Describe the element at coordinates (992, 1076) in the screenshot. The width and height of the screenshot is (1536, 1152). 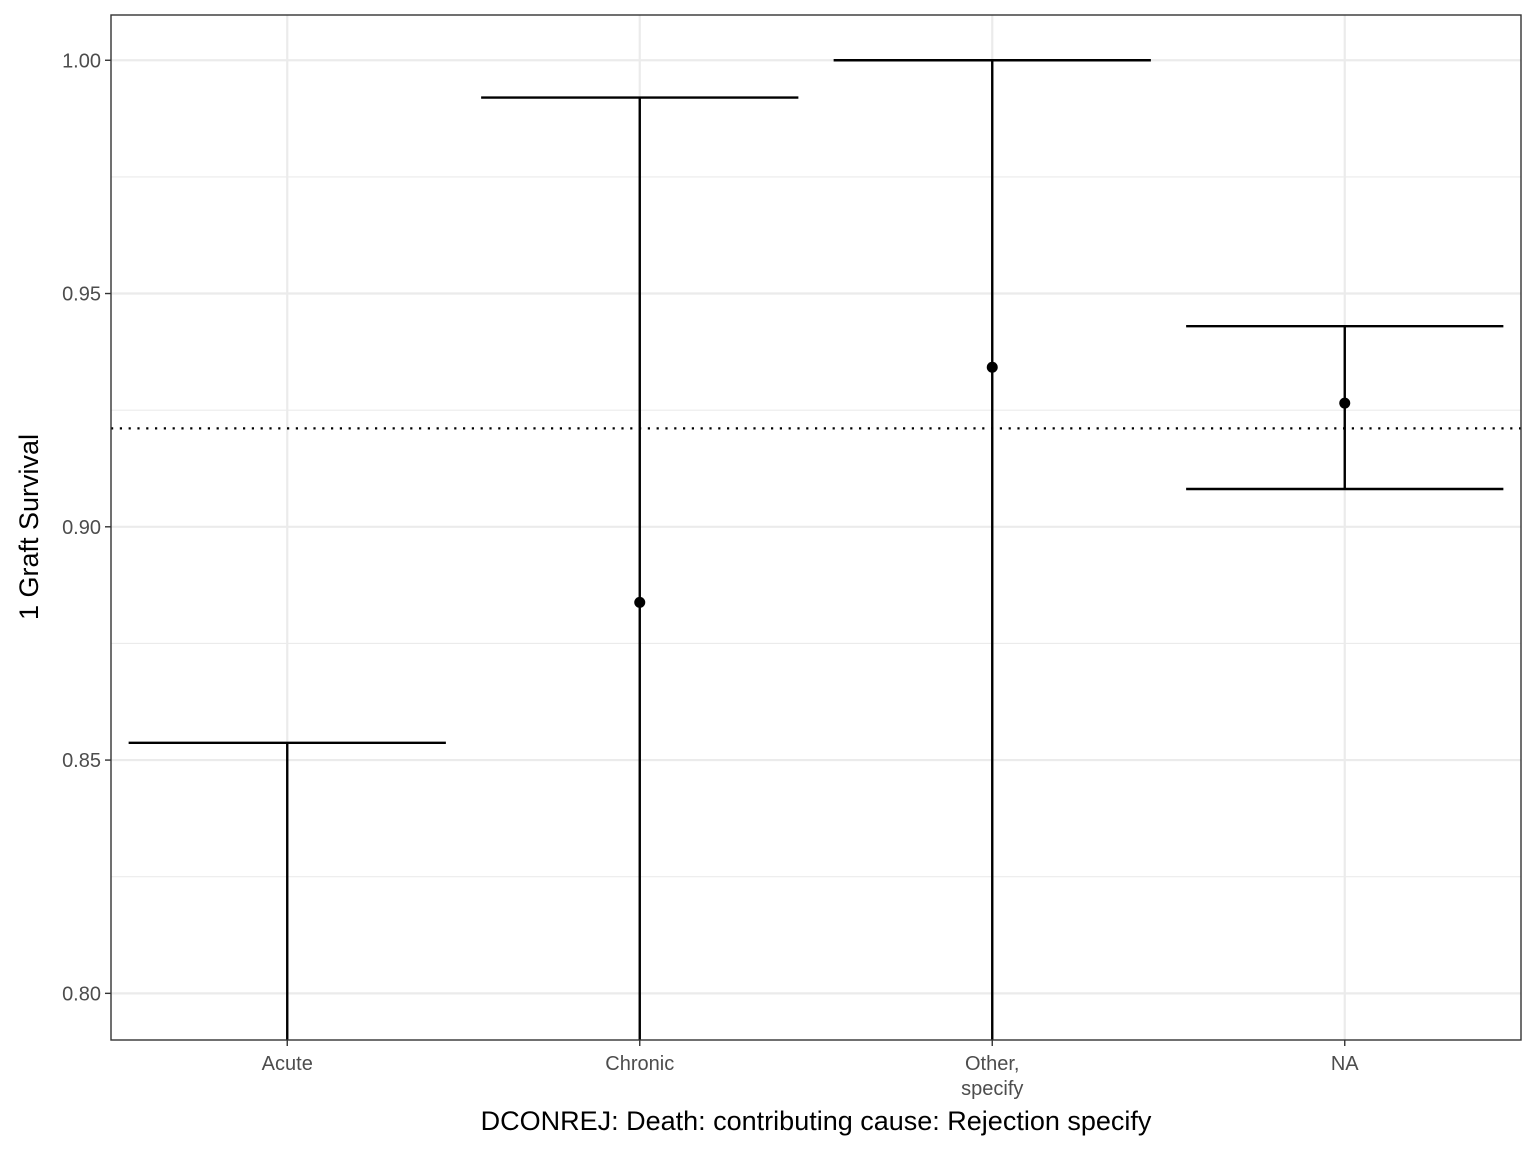
I see `x-tick-label: Other, specify` at that location.